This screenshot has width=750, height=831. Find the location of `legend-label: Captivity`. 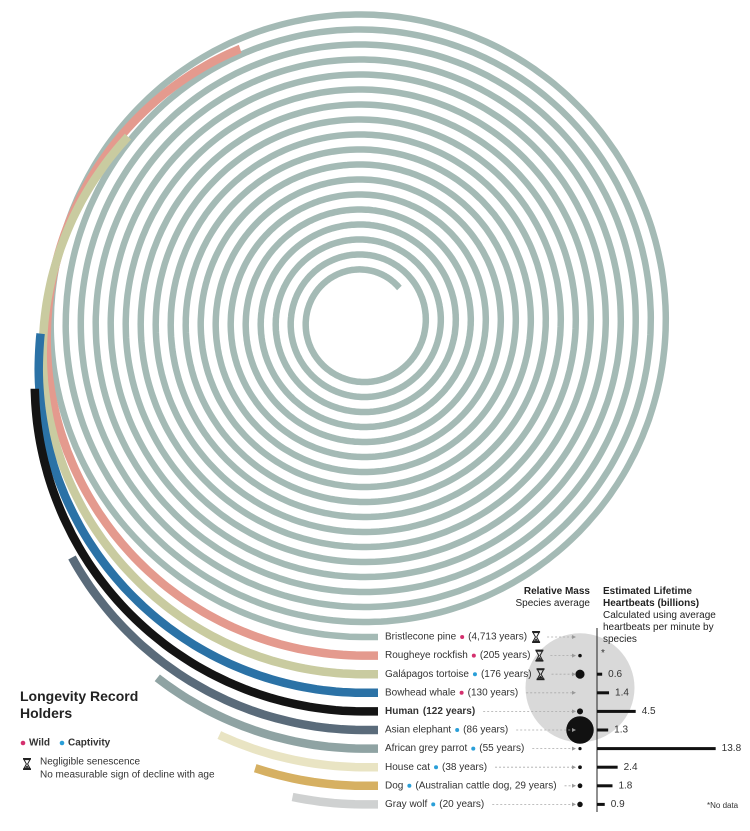

legend-label: Captivity is located at coordinates (89, 743).